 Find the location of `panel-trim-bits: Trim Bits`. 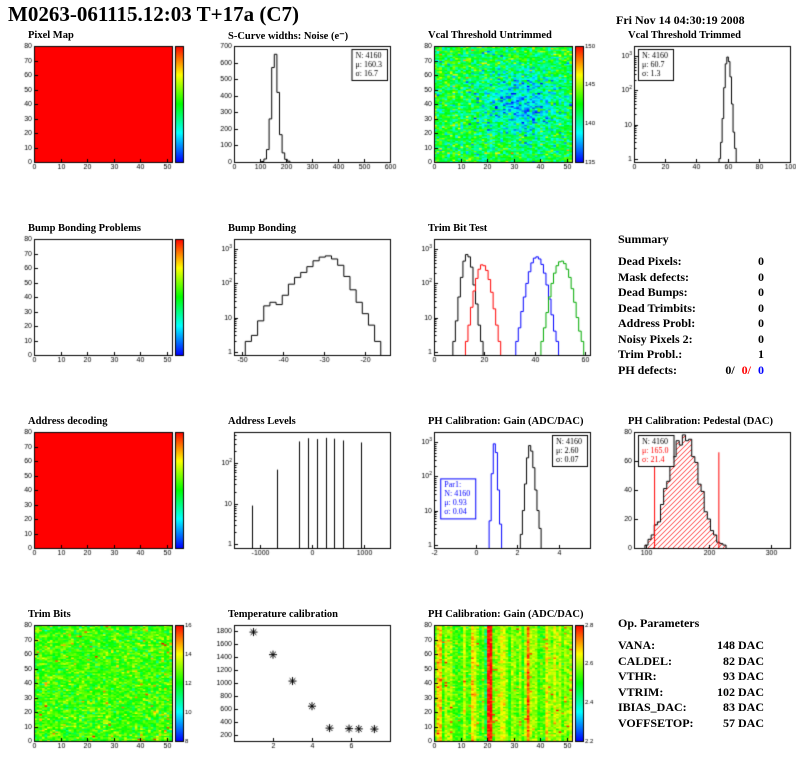

panel-trim-bits: Trim Bits is located at coordinates (104, 681).